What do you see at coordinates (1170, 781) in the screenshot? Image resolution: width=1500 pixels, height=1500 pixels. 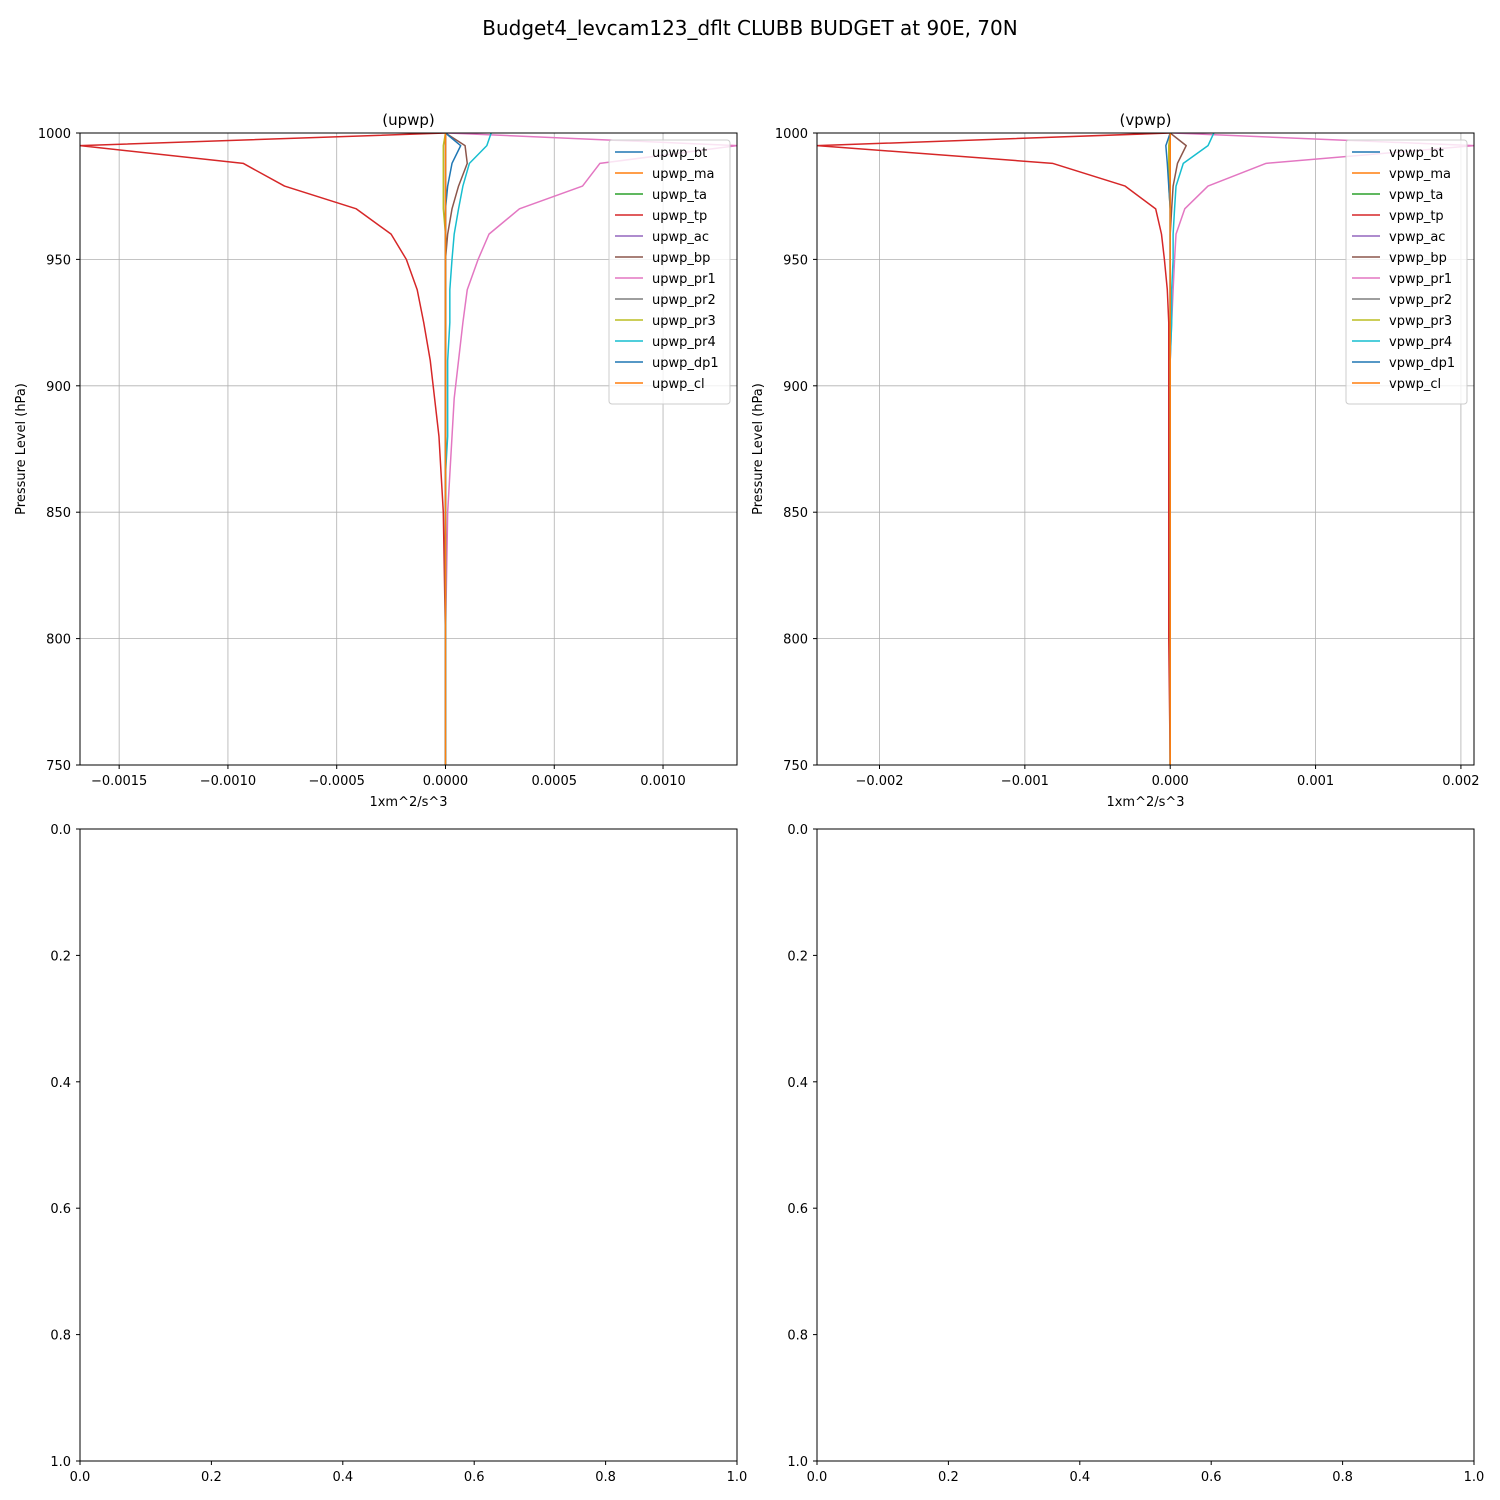 I see `x-tick-label: 0.000` at bounding box center [1170, 781].